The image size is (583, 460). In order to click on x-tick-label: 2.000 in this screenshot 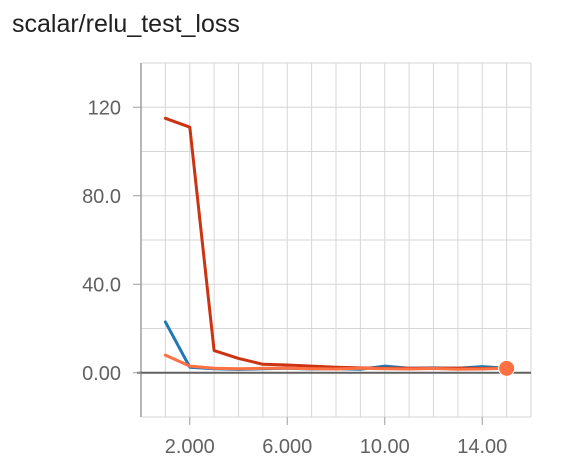, I will do `click(190, 447)`.